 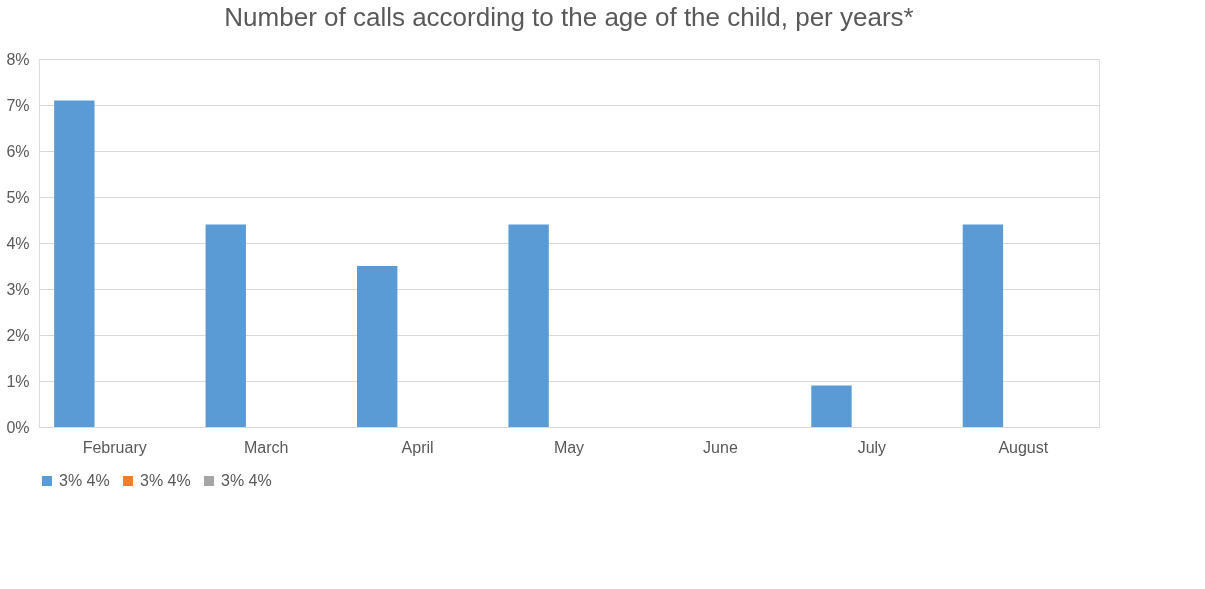 What do you see at coordinates (872, 447) in the screenshot?
I see `x-tick-label: July` at bounding box center [872, 447].